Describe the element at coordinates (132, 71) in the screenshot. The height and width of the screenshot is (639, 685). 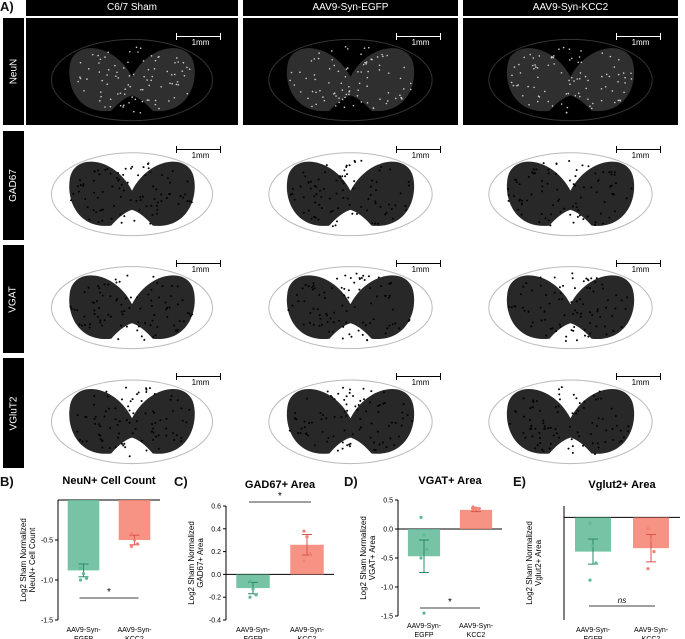
I see `micrograph-neun-1: 1mm` at that location.